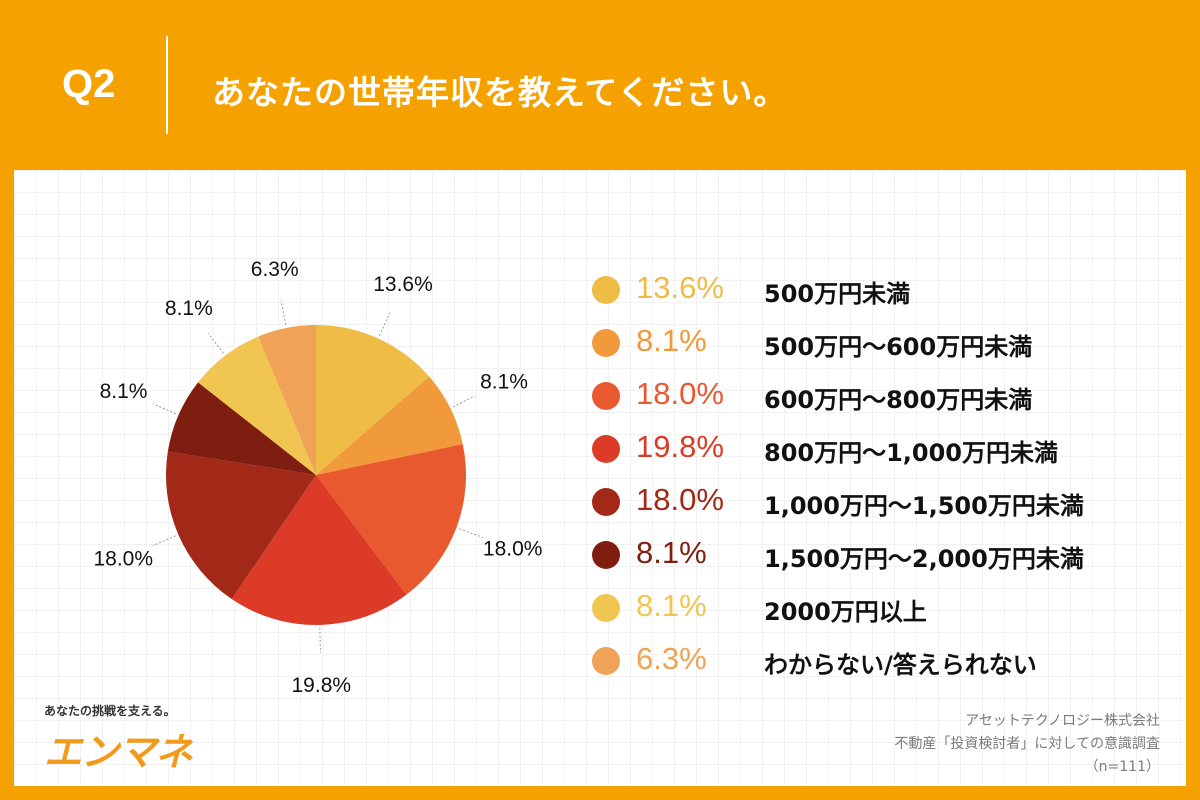  What do you see at coordinates (924, 506) in the screenshot?
I see `legend-label: 1,000万円〜1,500万円未満` at bounding box center [924, 506].